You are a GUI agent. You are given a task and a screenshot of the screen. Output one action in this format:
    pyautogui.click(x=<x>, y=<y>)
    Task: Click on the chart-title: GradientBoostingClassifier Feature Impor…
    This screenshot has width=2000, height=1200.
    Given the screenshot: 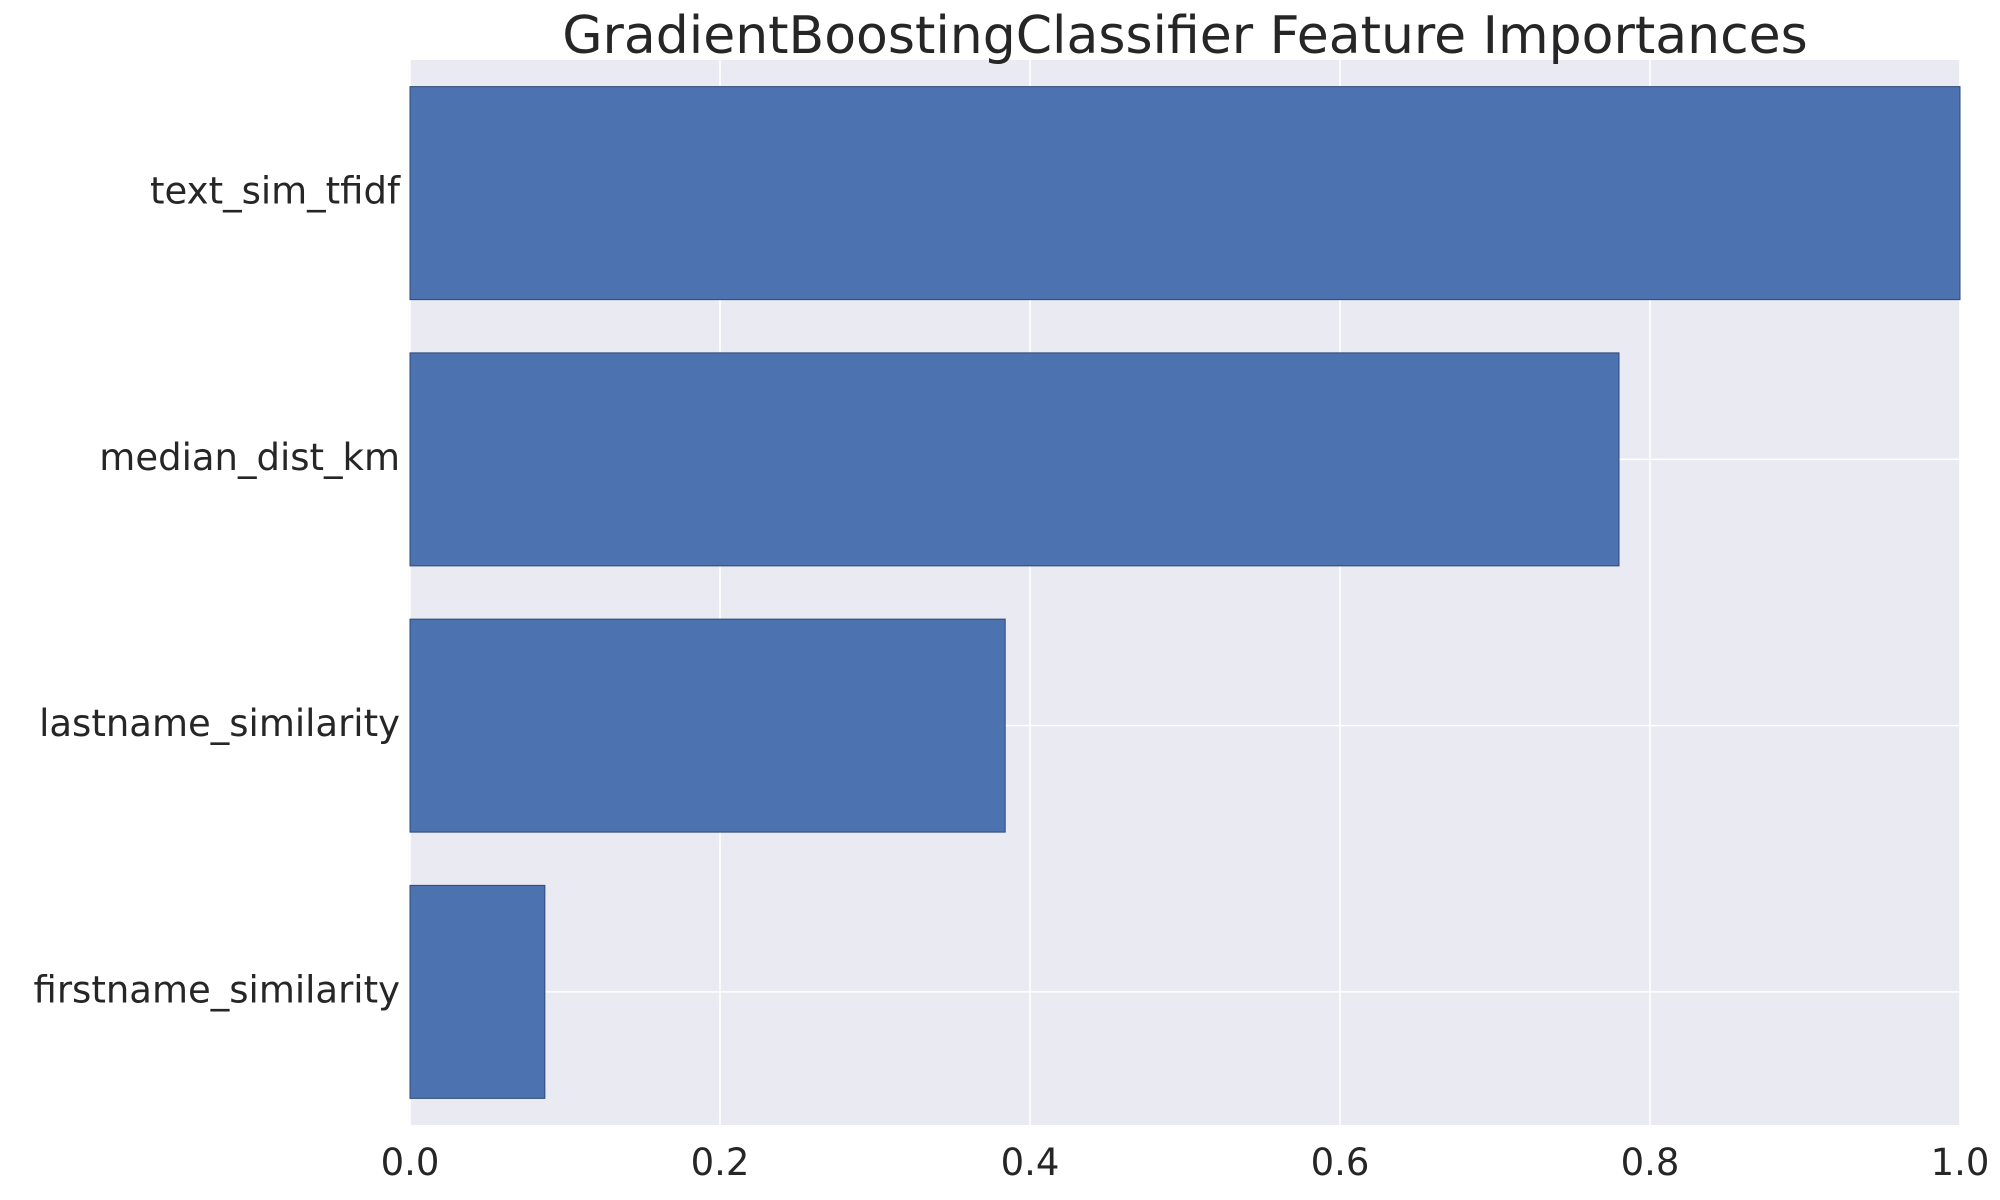 What is the action you would take?
    pyautogui.click(x=1185, y=36)
    